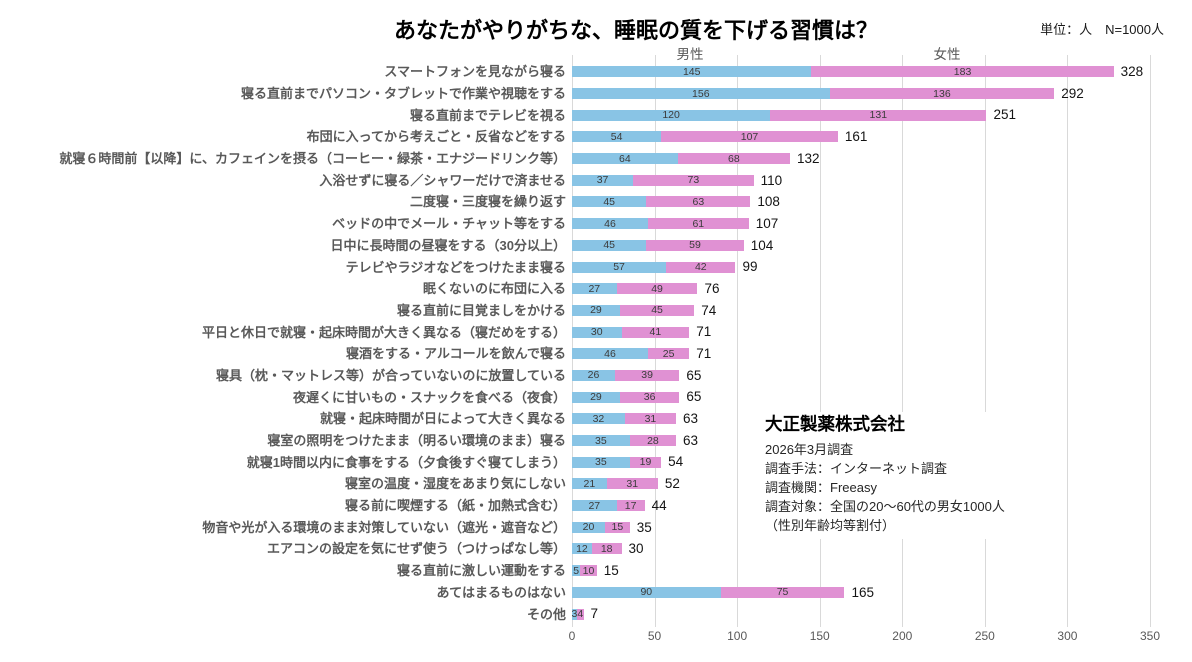 This screenshot has height=662, width=1192. I want to click on female-bar-segment: 19, so click(645, 462).